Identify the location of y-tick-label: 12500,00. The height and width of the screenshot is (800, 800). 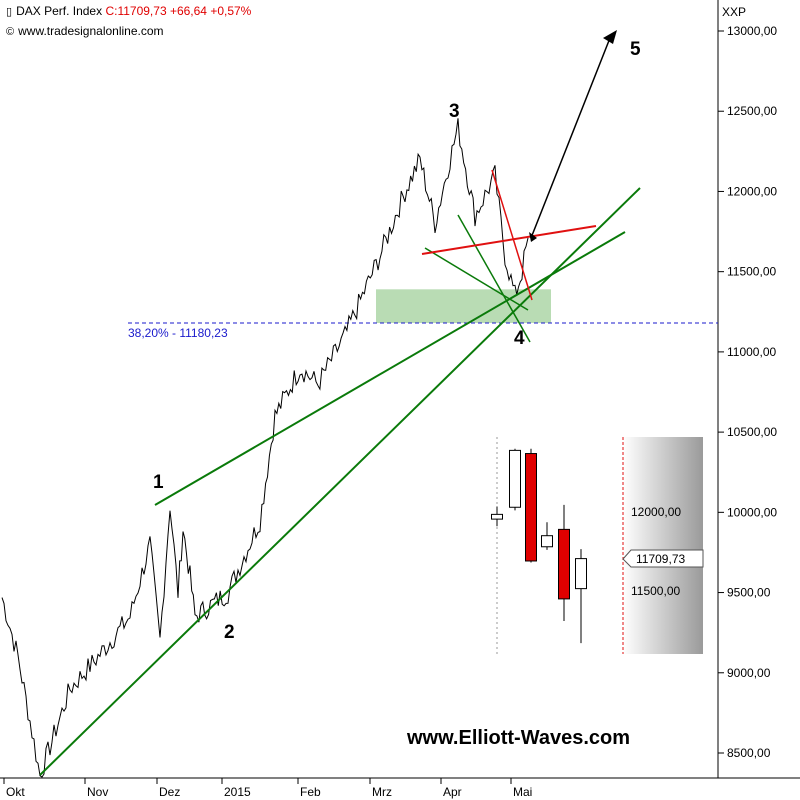
(752, 111).